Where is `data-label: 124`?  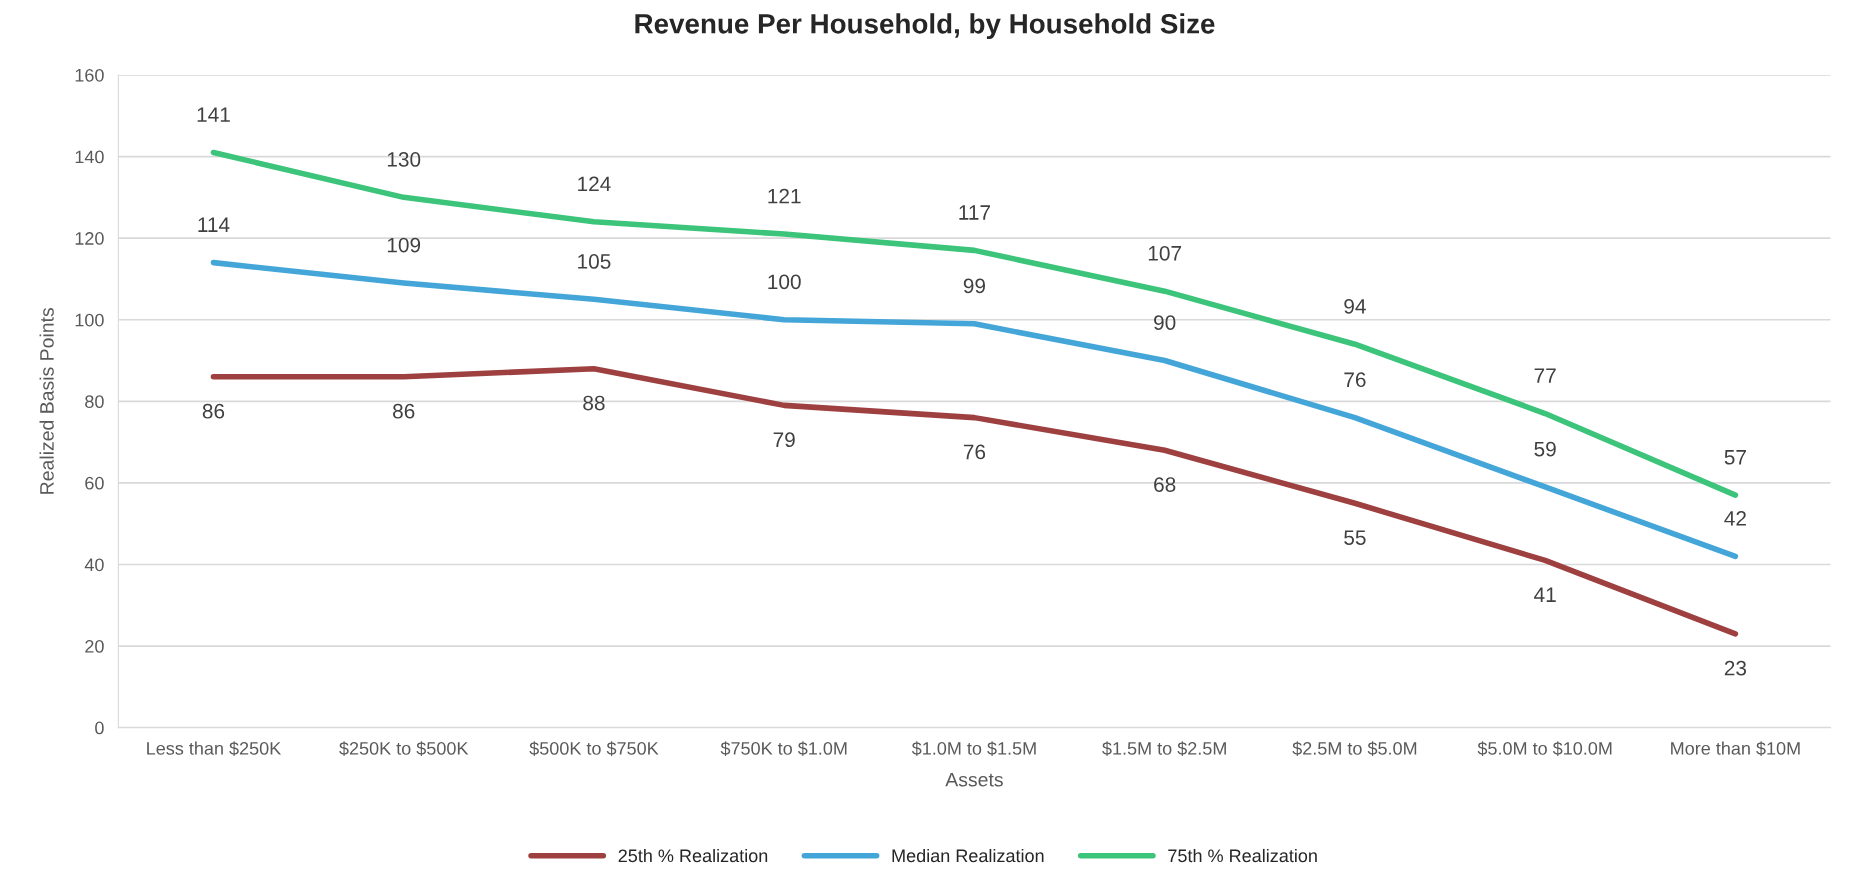 data-label: 124 is located at coordinates (594, 184).